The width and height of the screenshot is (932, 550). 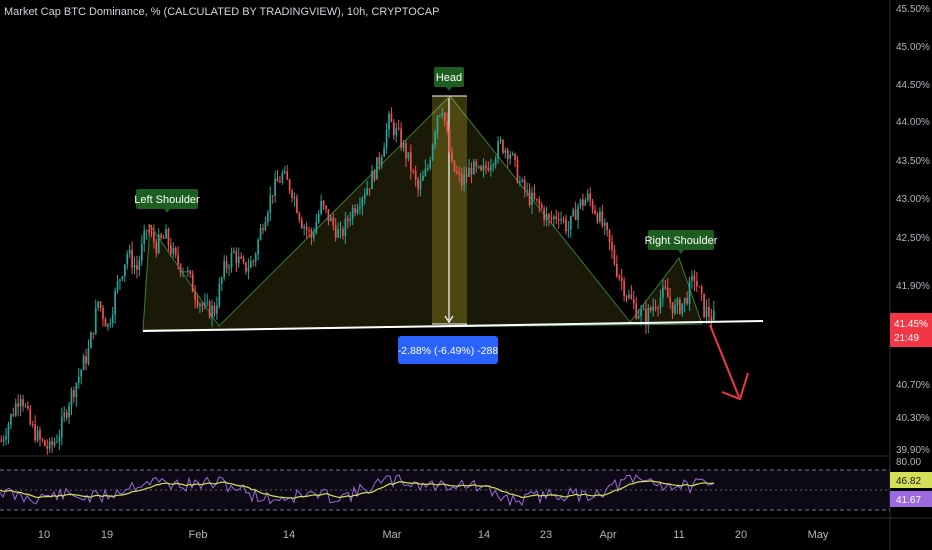 What do you see at coordinates (911, 330) in the screenshot?
I see `last-price-tag: 41.45% 21:49` at bounding box center [911, 330].